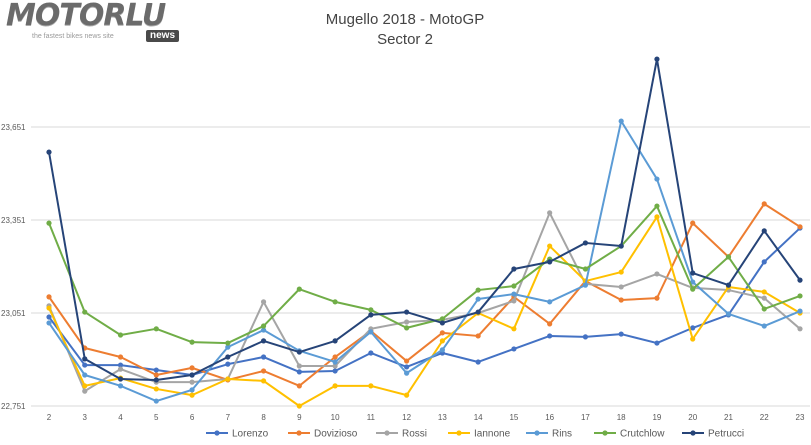  What do you see at coordinates (387, 433) in the screenshot?
I see `legend-marker-rossi` at bounding box center [387, 433].